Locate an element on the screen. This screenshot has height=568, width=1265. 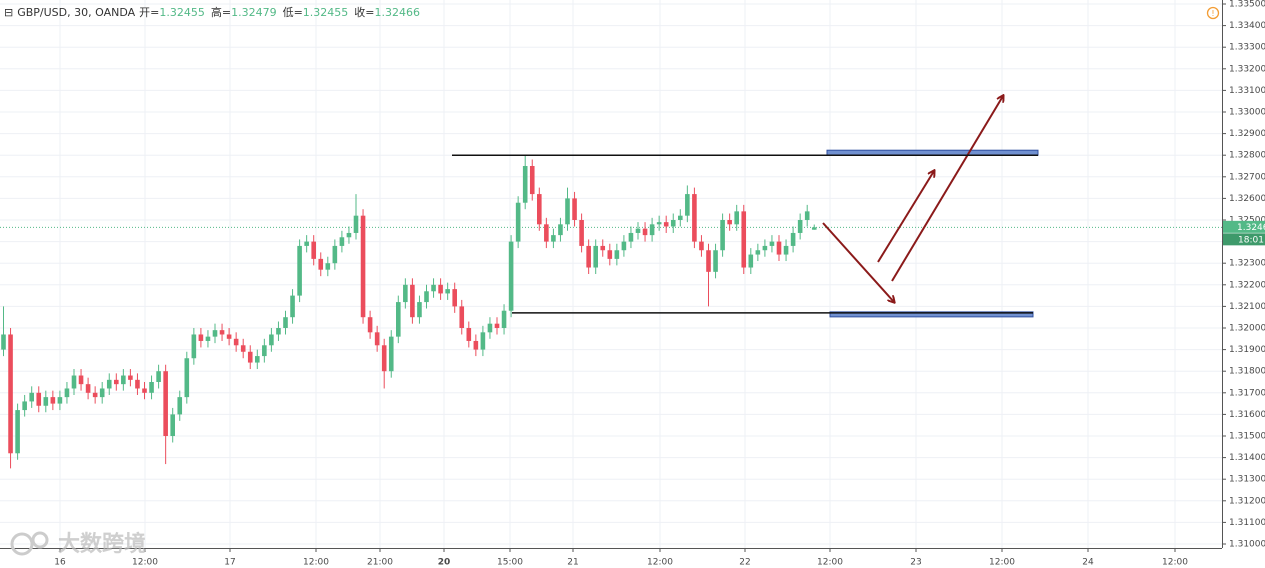
arrow is located at coordinates (947, 189).